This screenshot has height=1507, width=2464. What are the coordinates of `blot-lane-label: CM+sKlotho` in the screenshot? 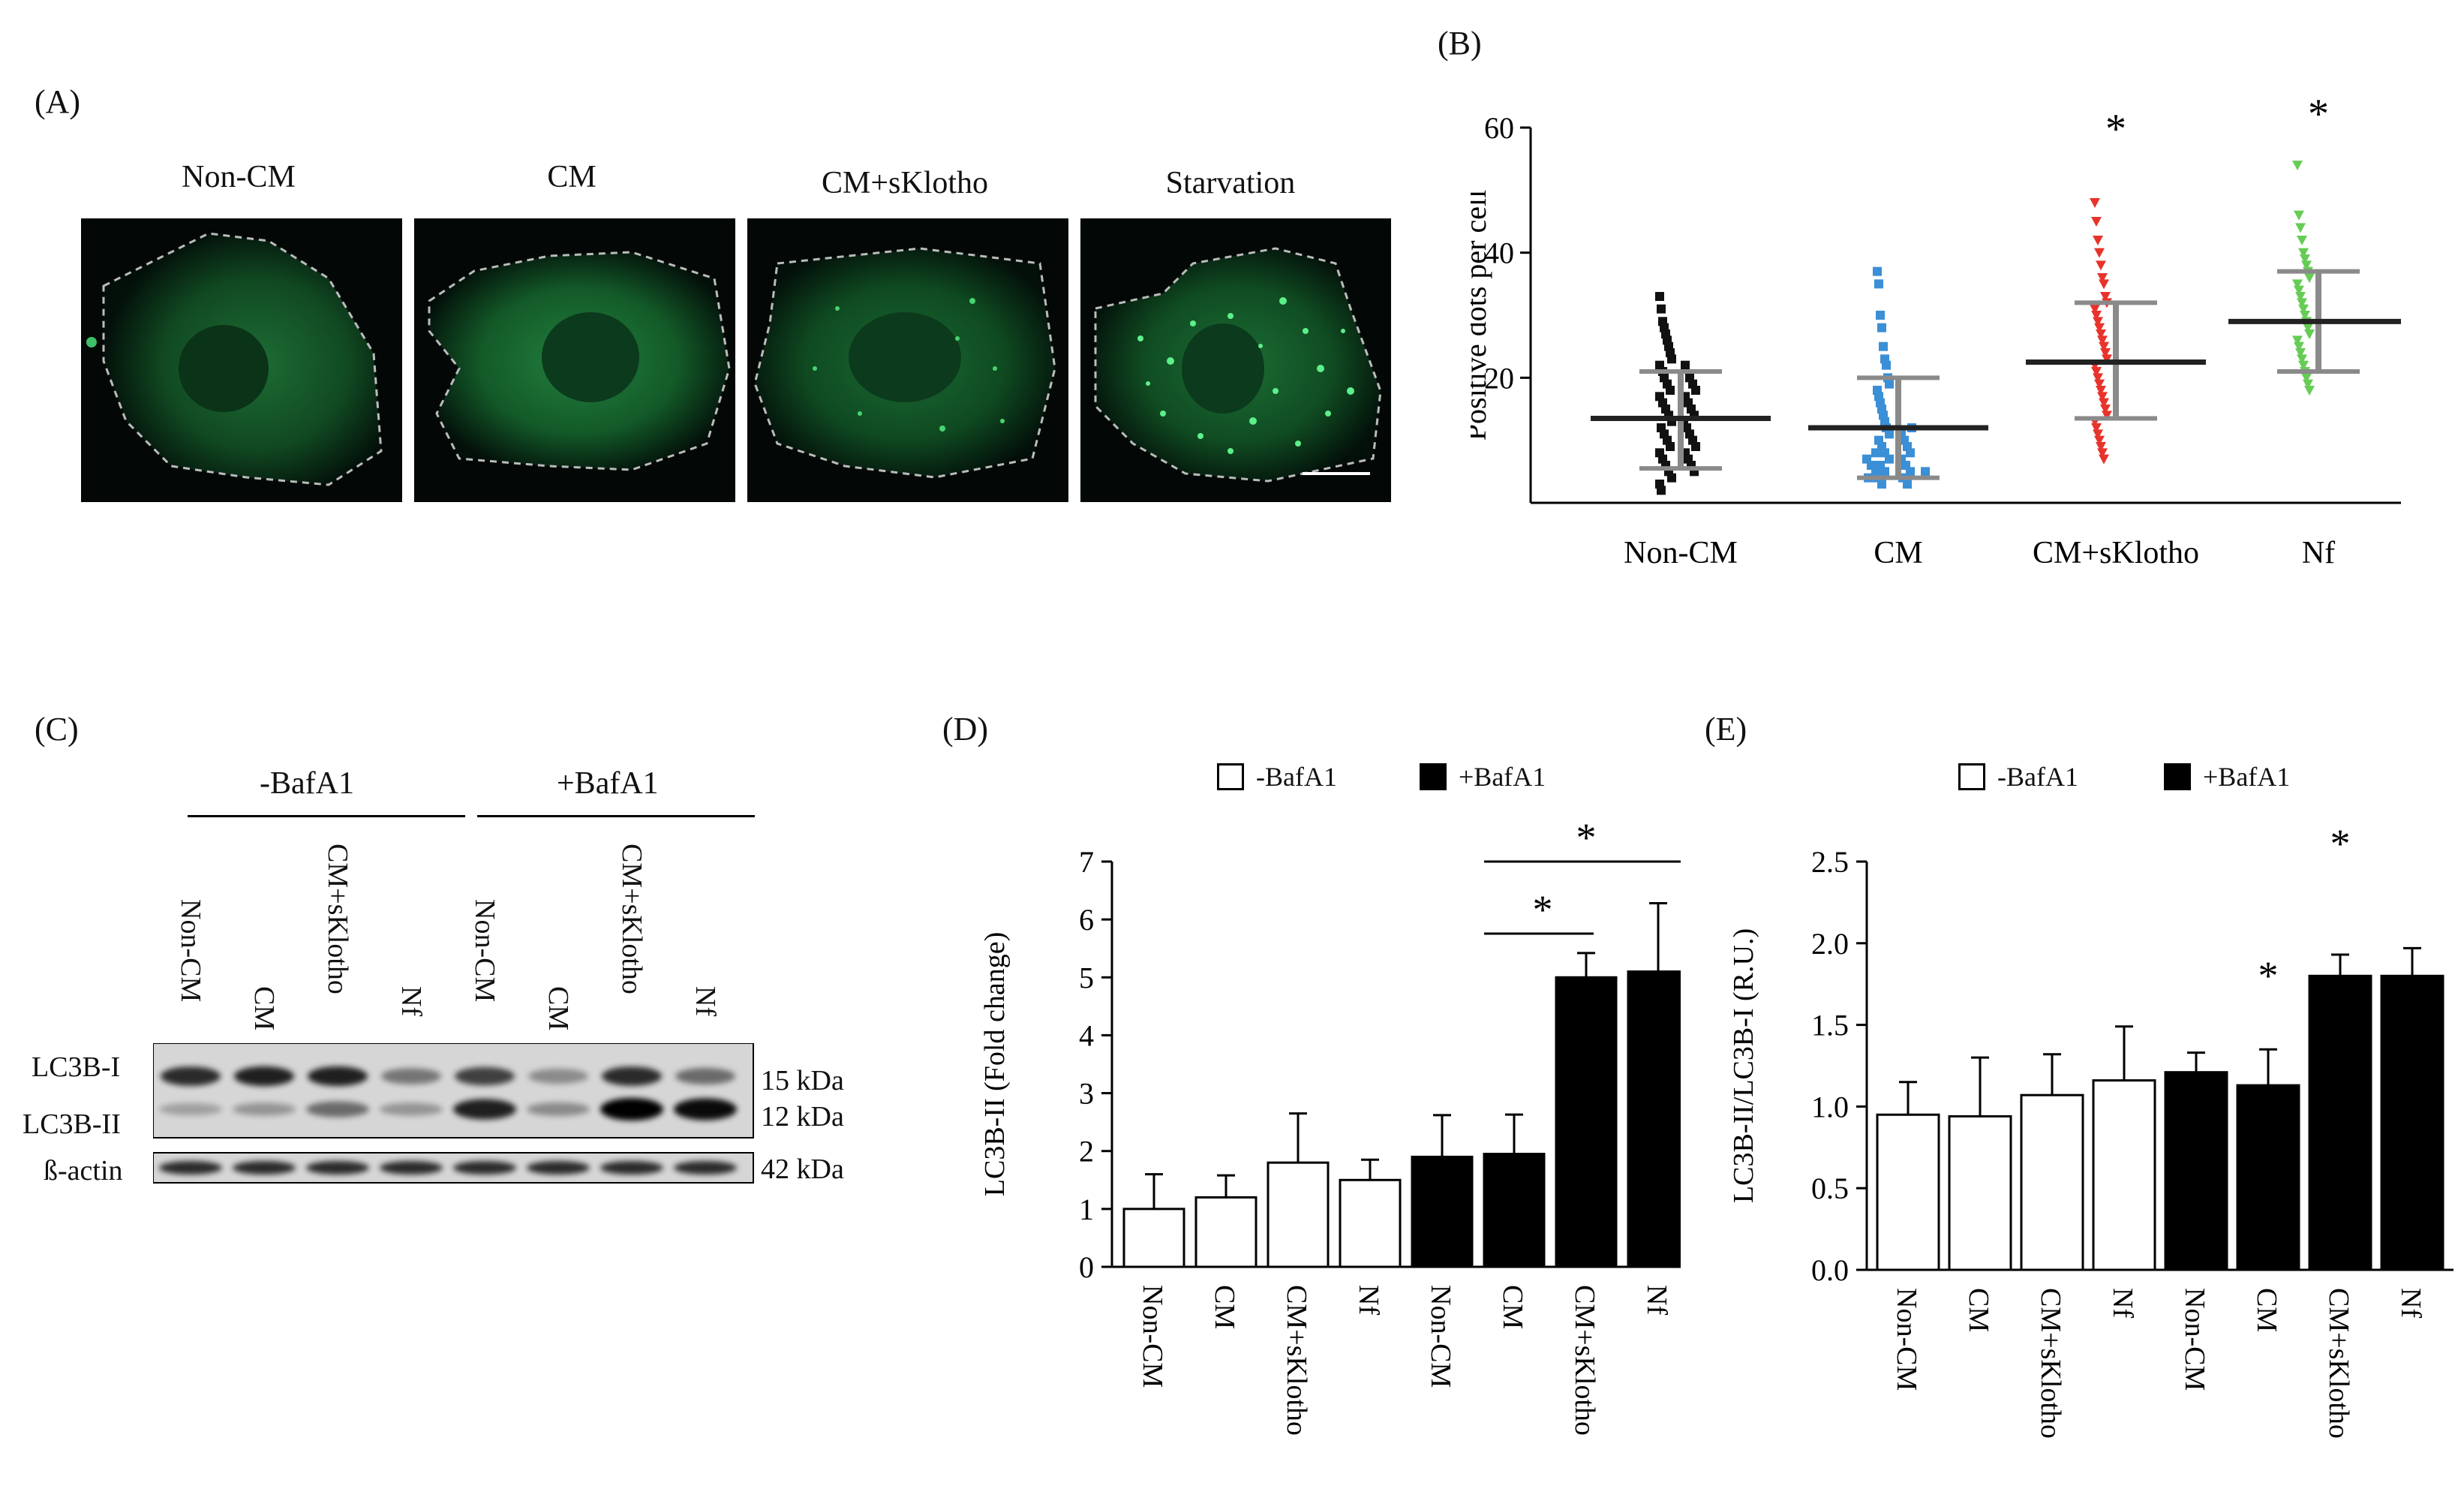 It's located at (632, 919).